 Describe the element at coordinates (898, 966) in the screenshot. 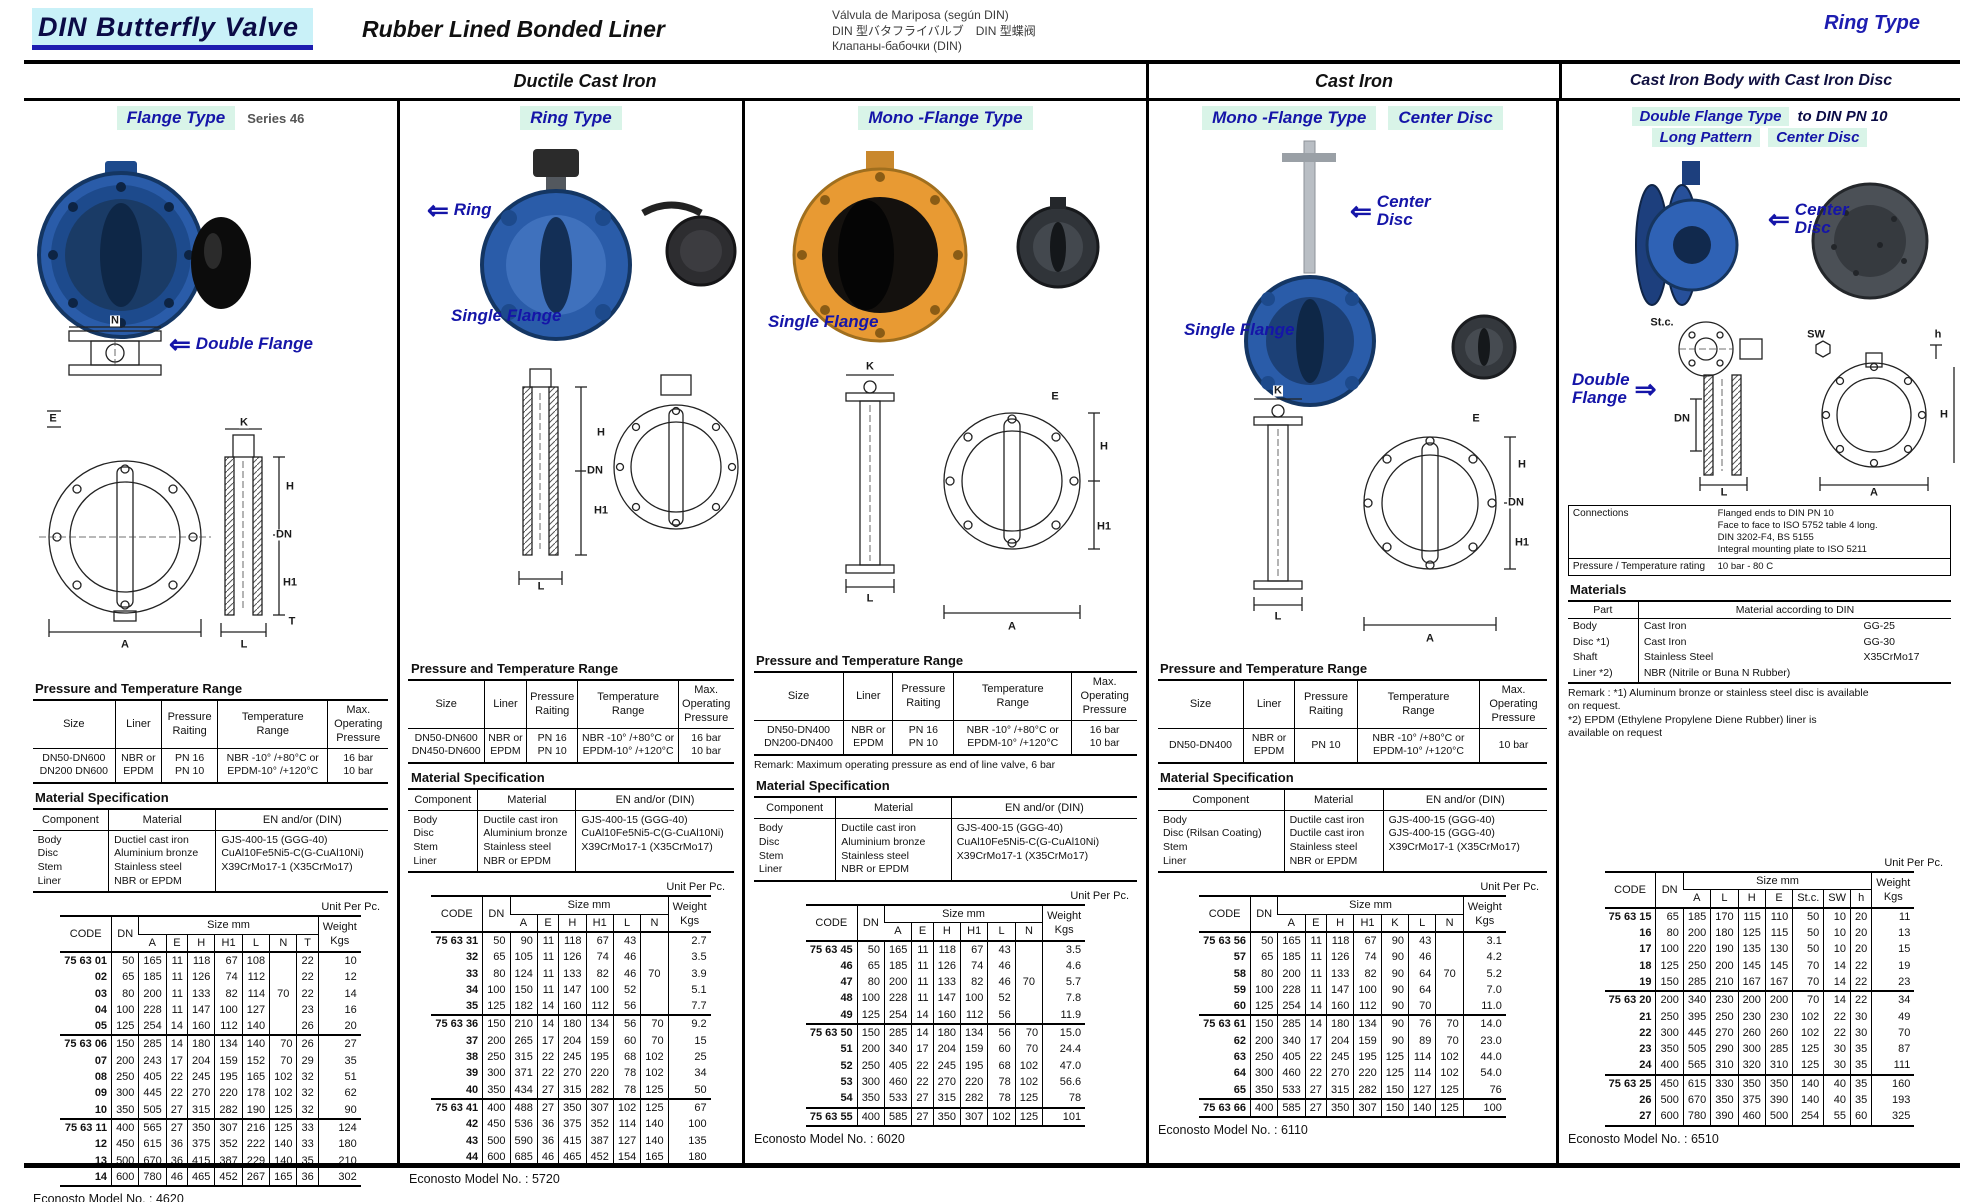

I see `size-cell: 185` at that location.